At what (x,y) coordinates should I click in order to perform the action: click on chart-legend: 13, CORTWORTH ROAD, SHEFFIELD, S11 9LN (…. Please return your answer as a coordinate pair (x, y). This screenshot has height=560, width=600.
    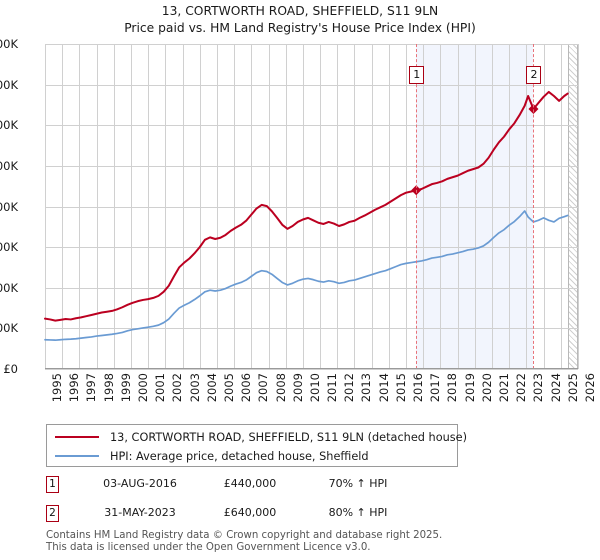
    Looking at the image, I should click on (256, 445).